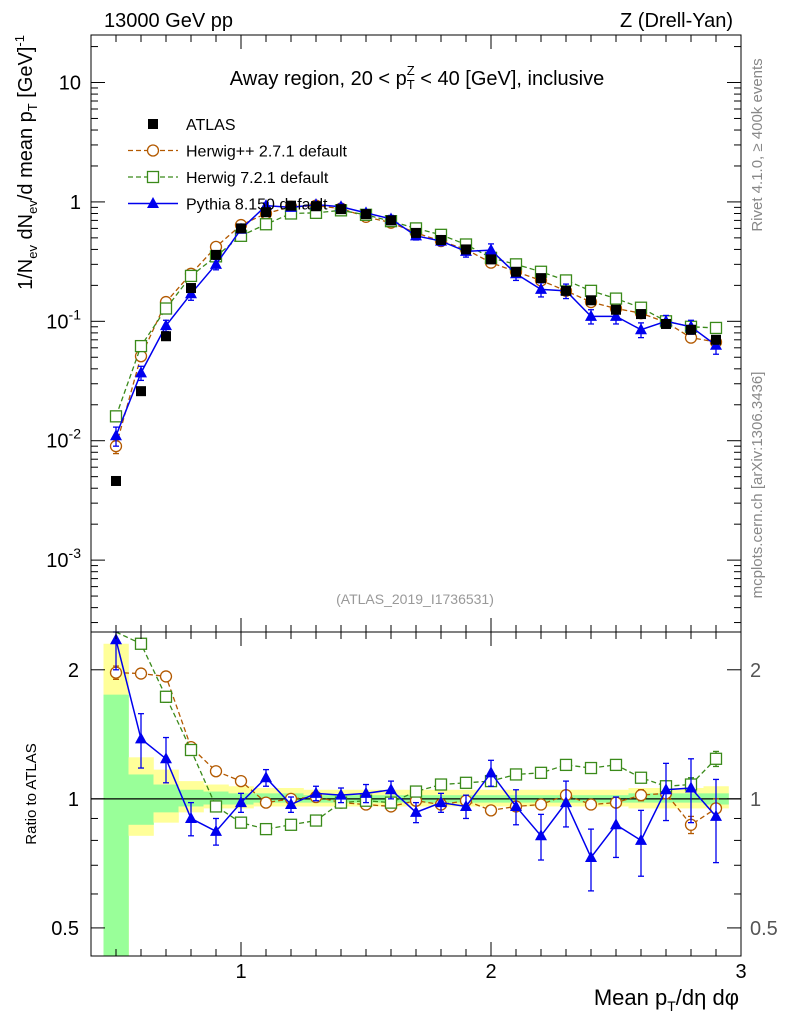 Image resolution: width=786 pixels, height=1024 pixels. What do you see at coordinates (764, 929) in the screenshot?
I see `ratio-y-tick-label-right: 0.5` at bounding box center [764, 929].